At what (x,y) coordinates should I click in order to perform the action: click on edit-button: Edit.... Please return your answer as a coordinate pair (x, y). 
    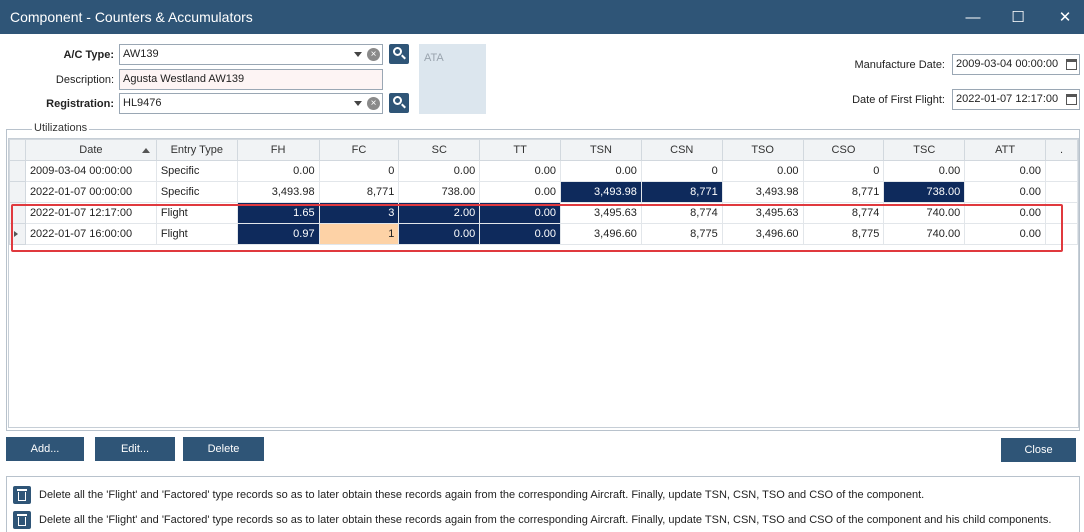
    Looking at the image, I should click on (135, 449).